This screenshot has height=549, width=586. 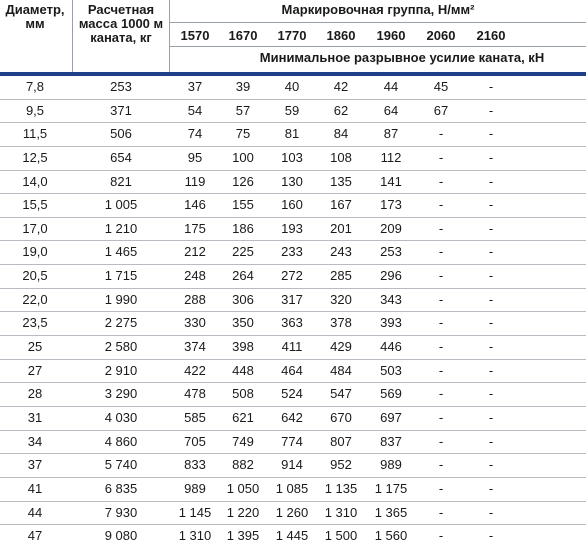 I want to click on mass-cell: 821, so click(x=121, y=181).